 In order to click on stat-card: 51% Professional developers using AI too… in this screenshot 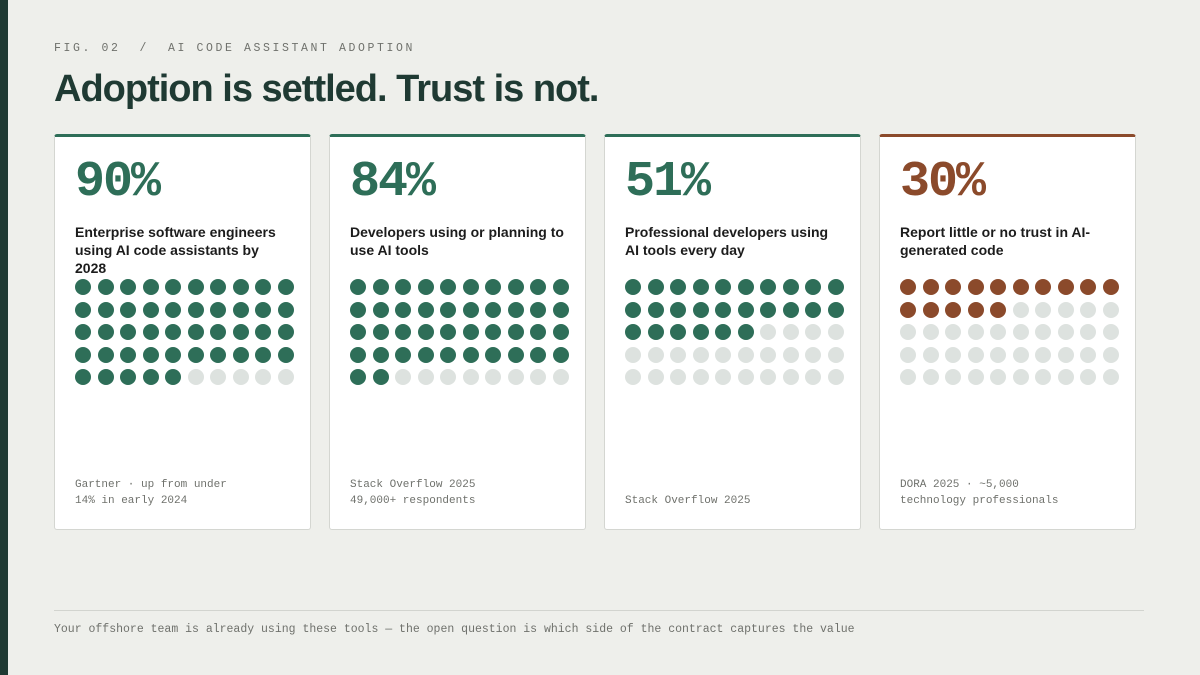, I will do `click(732, 332)`.